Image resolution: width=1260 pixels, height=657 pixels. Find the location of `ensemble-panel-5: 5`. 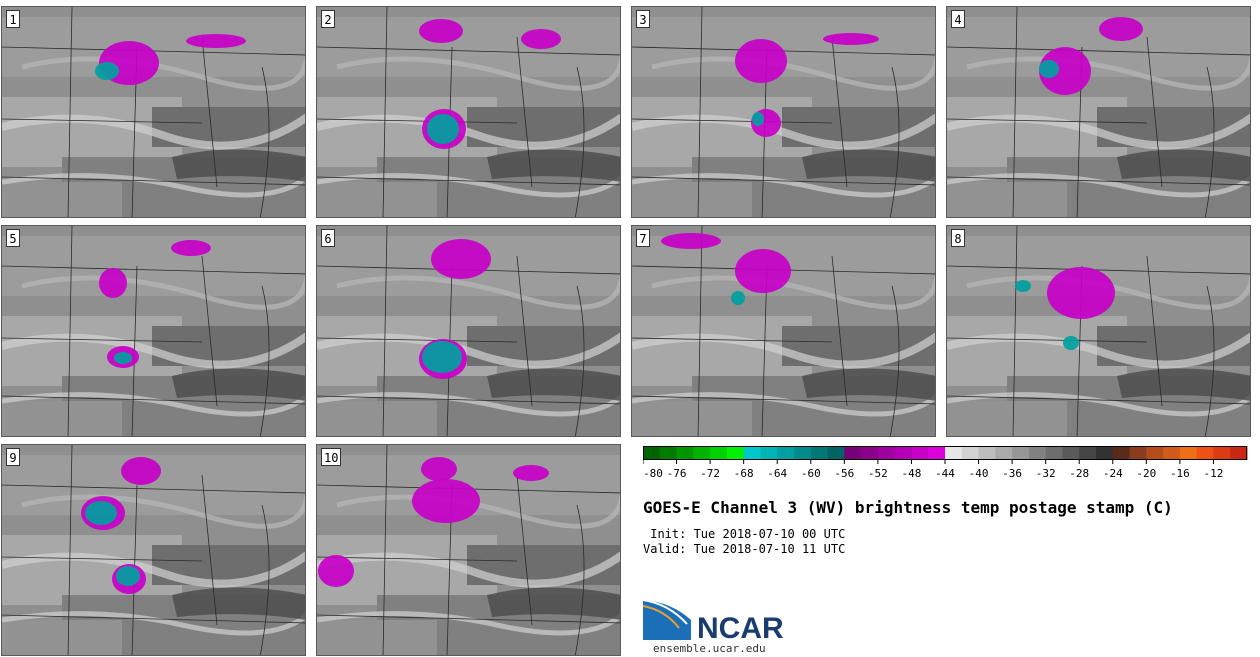

ensemble-panel-5: 5 is located at coordinates (153, 331).